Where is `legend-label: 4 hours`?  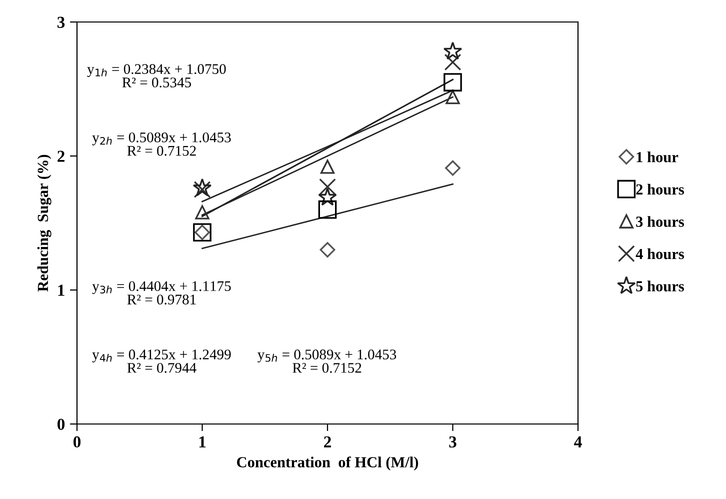
legend-label: 4 hours is located at coordinates (660, 254).